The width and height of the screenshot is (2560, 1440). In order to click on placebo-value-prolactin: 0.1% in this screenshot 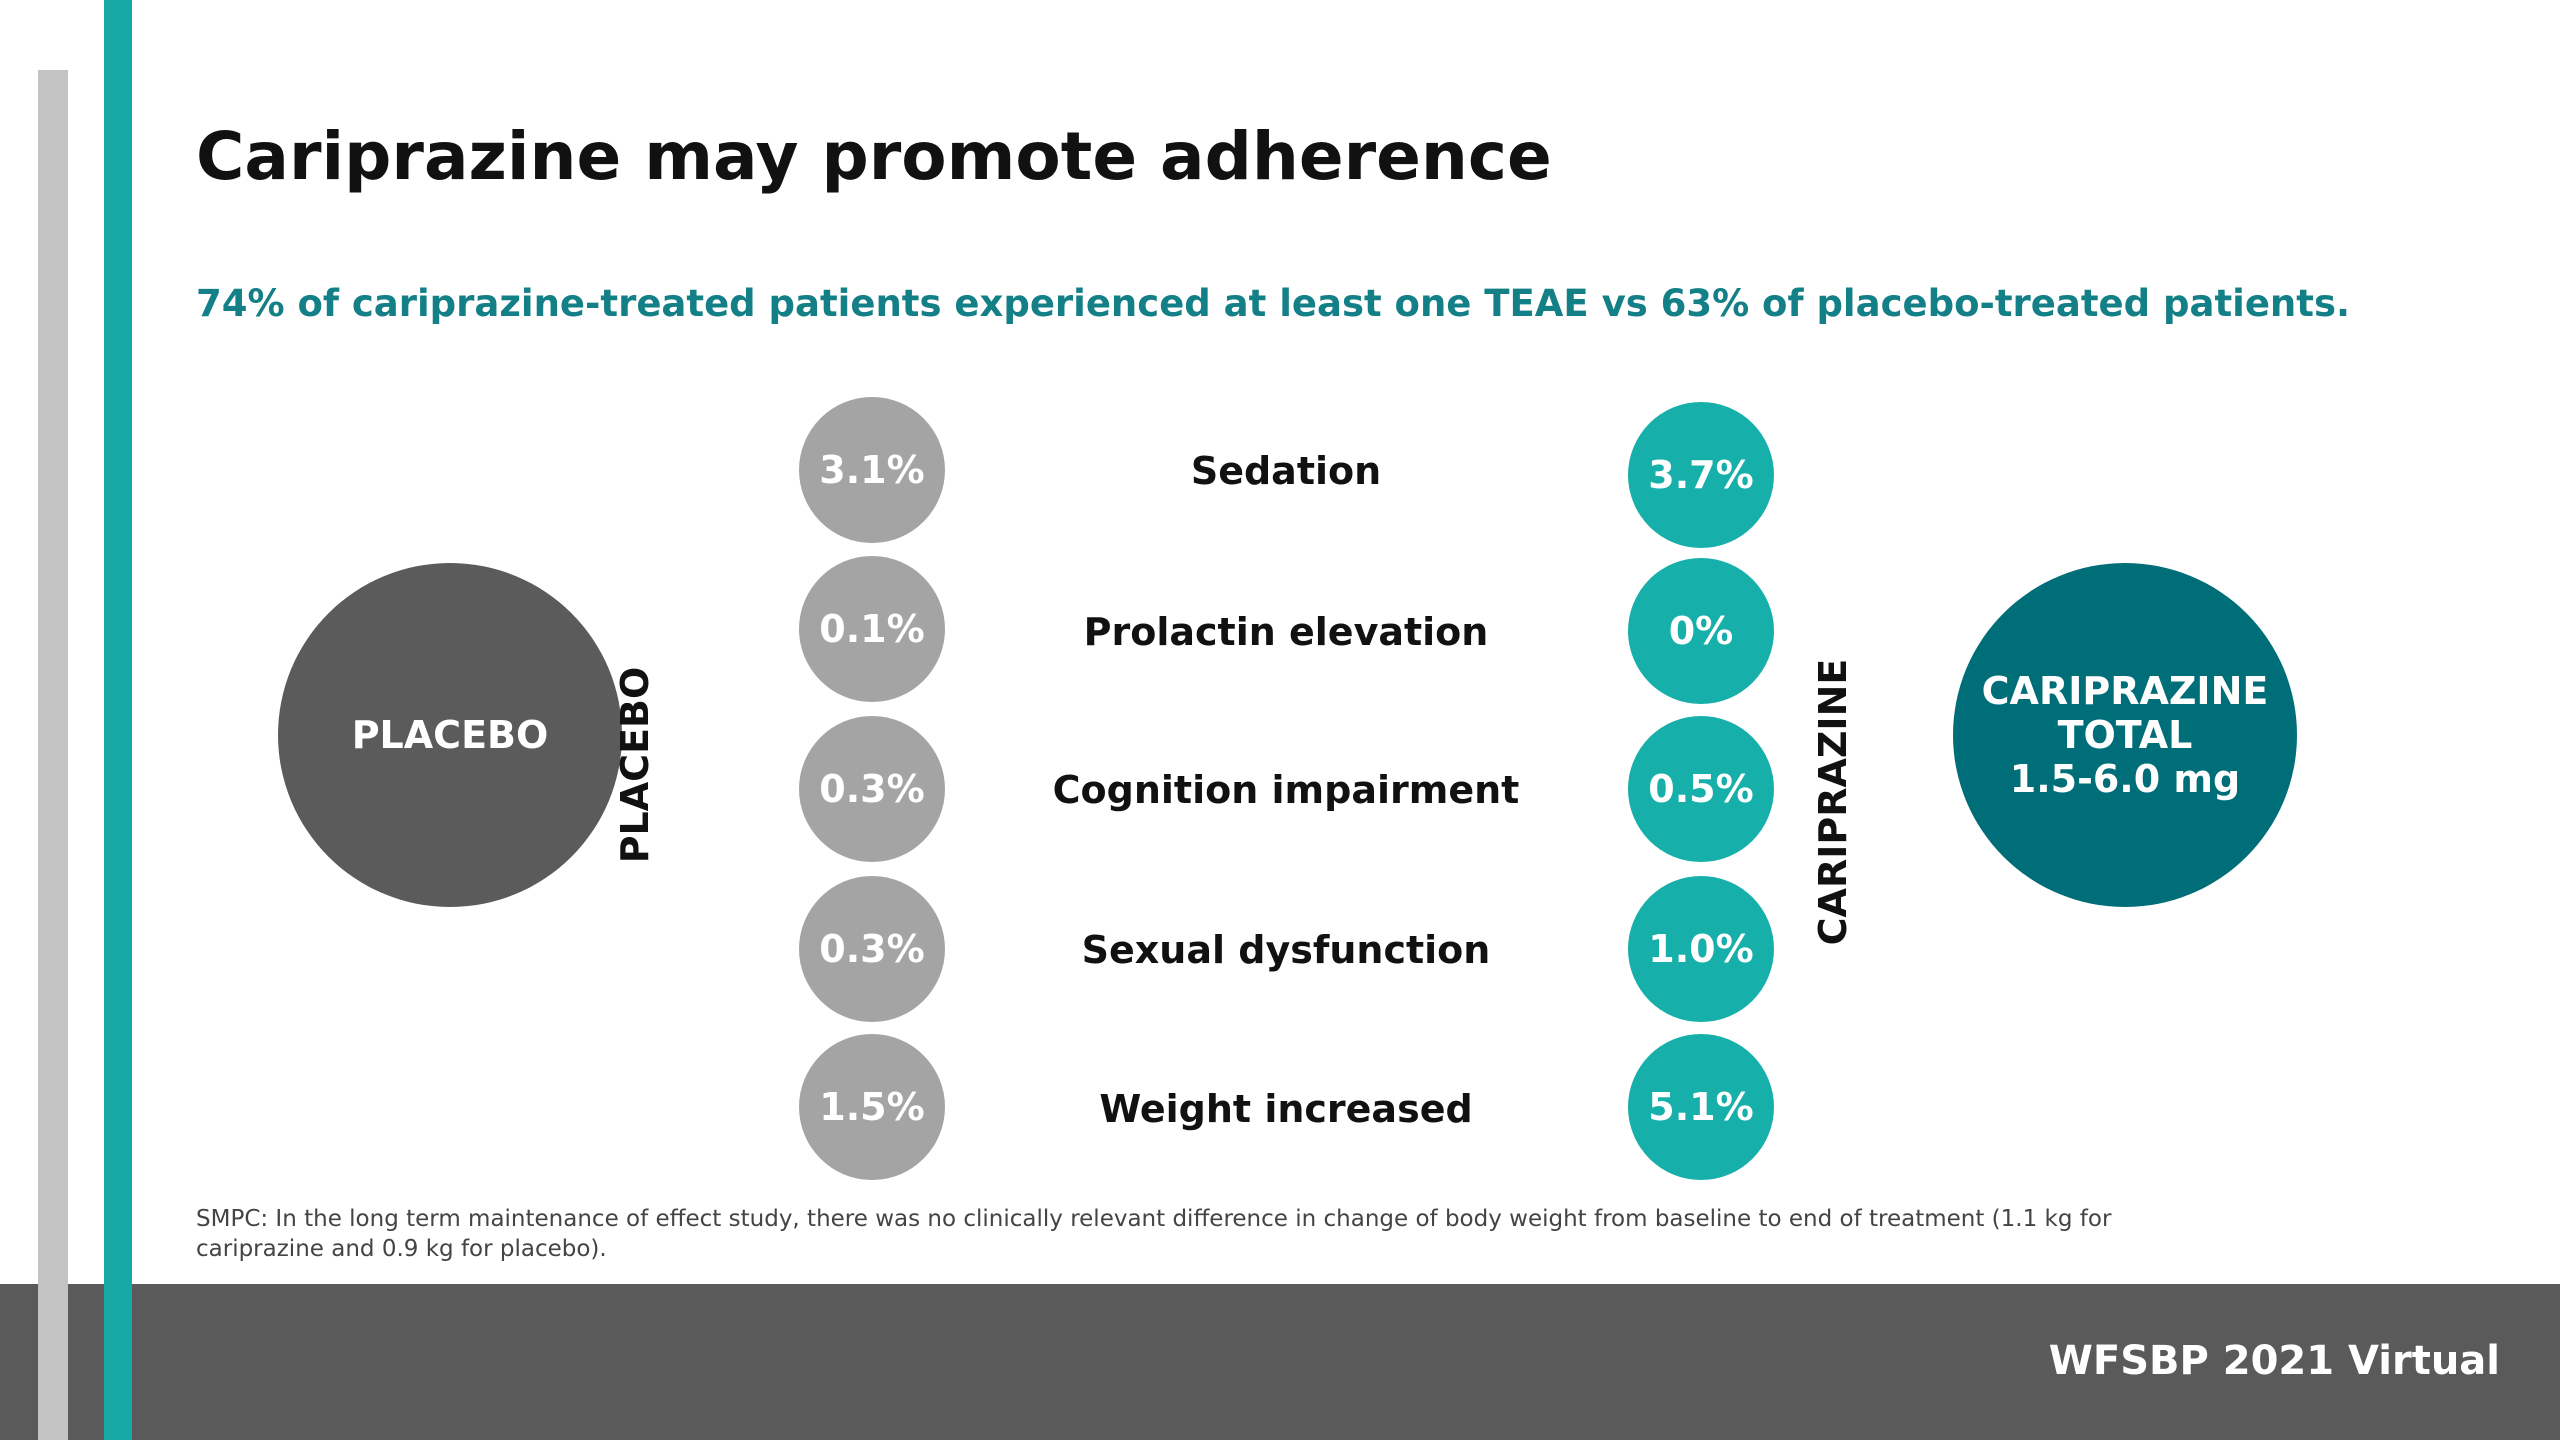, I will do `click(872, 629)`.